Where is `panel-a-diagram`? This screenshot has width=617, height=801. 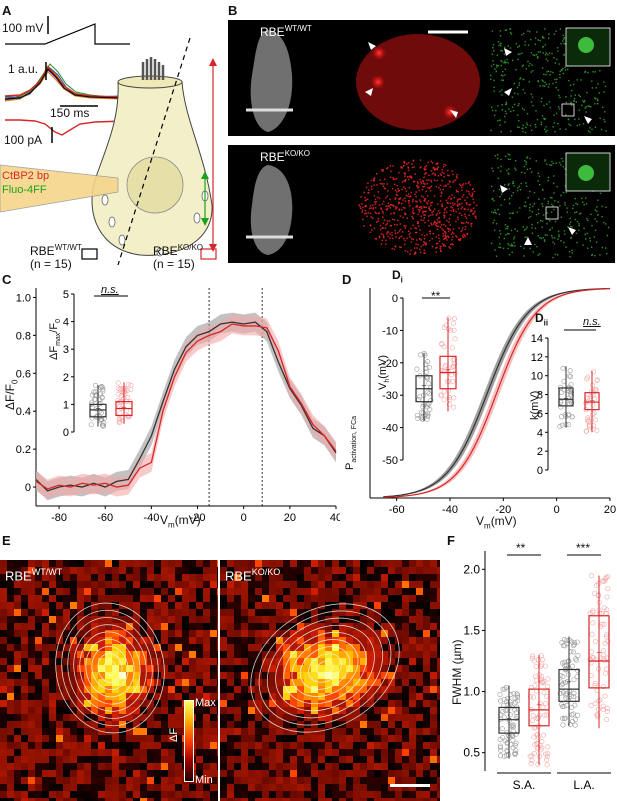
panel-a-diagram is located at coordinates (108, 141).